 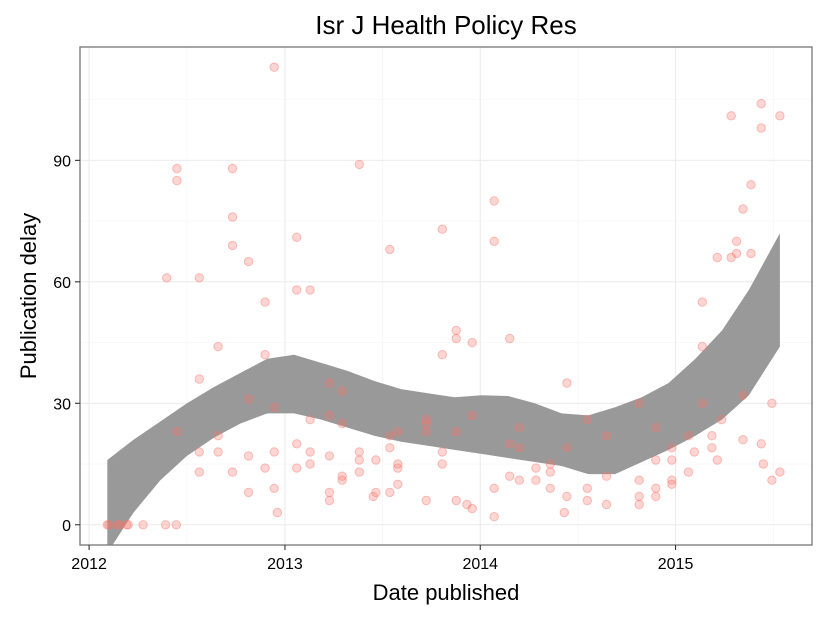 What do you see at coordinates (446, 25) in the screenshot?
I see `chart-title: Isr J Health Policy Res` at bounding box center [446, 25].